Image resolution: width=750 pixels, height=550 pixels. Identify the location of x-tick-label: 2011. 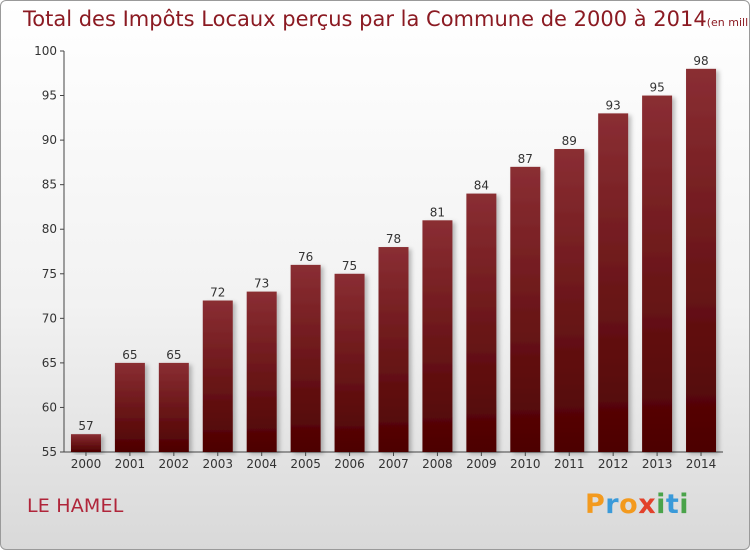
(569, 464).